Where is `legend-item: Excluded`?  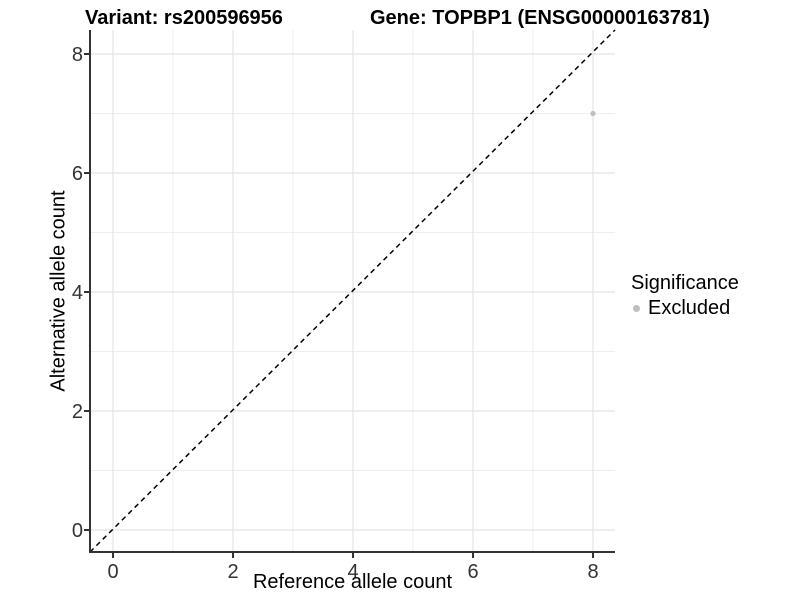
legend-item: Excluded is located at coordinates (714, 308).